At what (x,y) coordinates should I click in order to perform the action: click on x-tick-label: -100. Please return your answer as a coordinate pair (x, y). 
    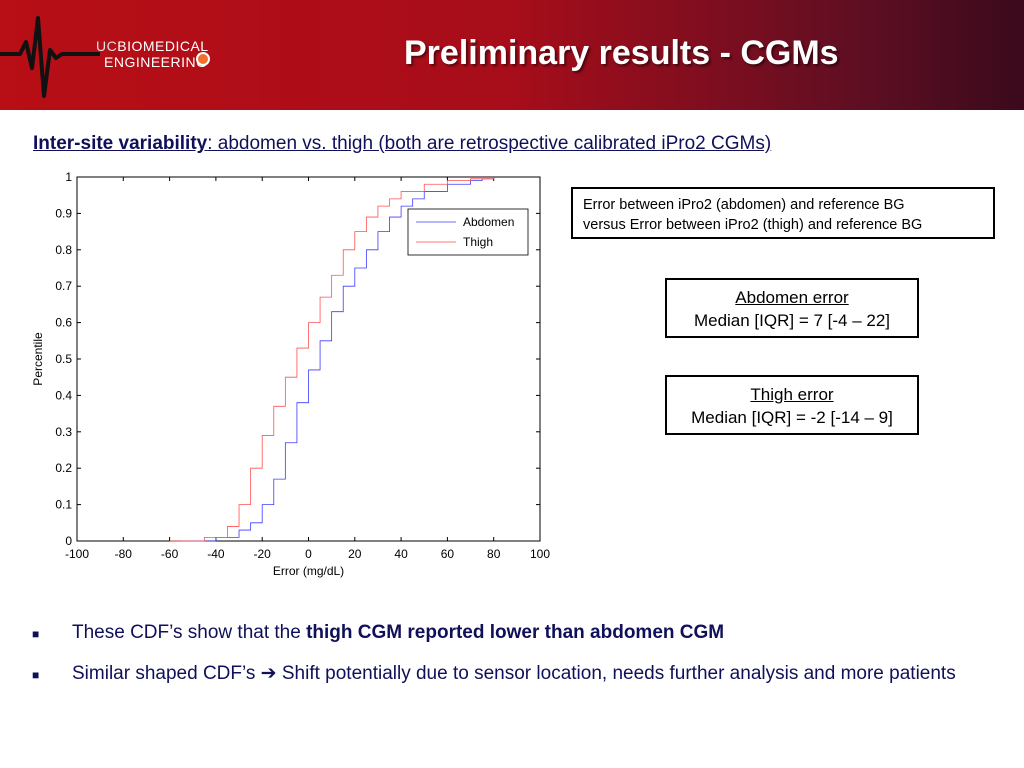
    Looking at the image, I should click on (77, 554).